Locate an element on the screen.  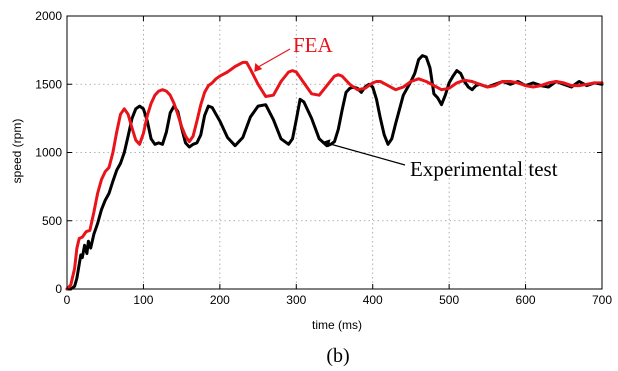
annotation-experimental-text: Experimental test is located at coordinates (484, 169).